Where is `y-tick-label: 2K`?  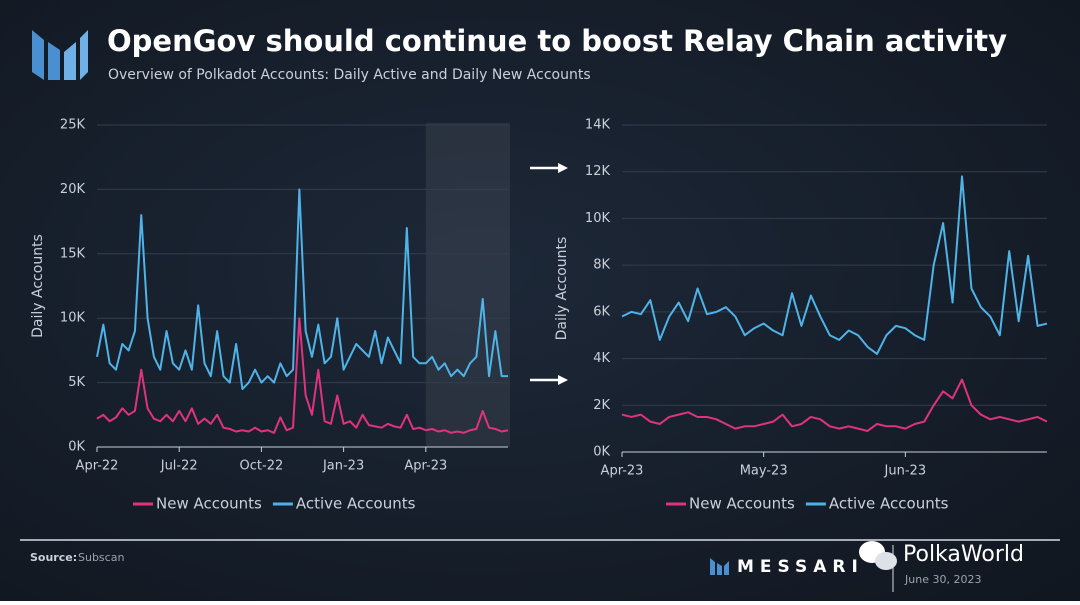
y-tick-label: 2K is located at coordinates (601, 405).